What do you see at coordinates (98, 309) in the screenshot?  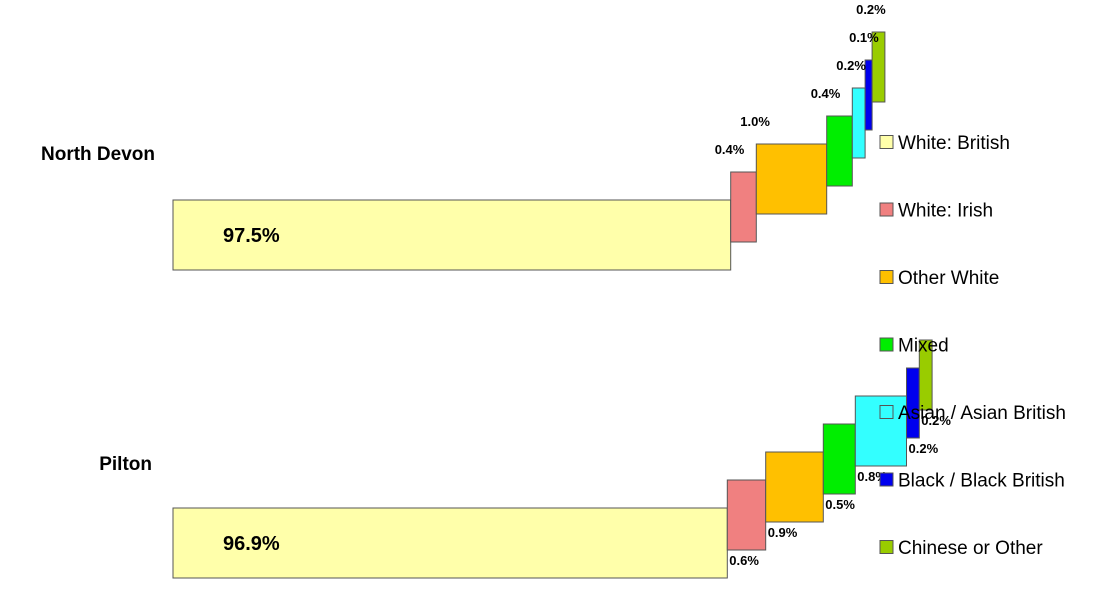 I see `category-labels: North Devon Pilton` at bounding box center [98, 309].